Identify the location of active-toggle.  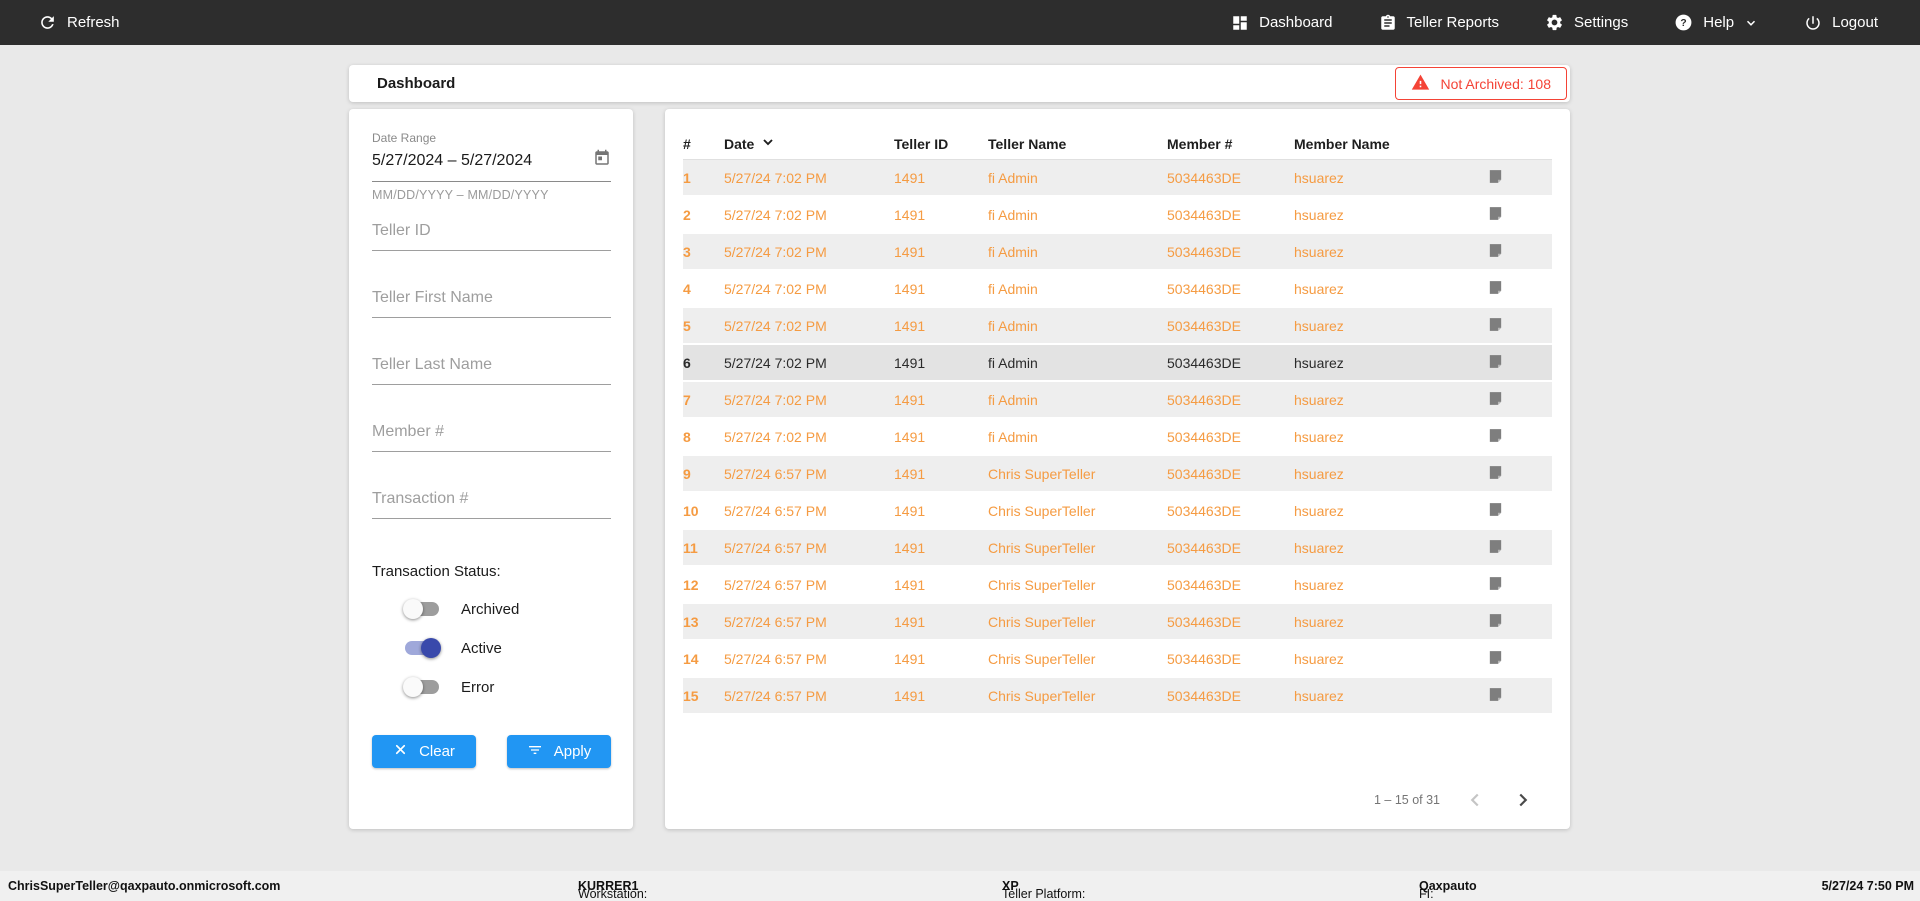
(423, 648).